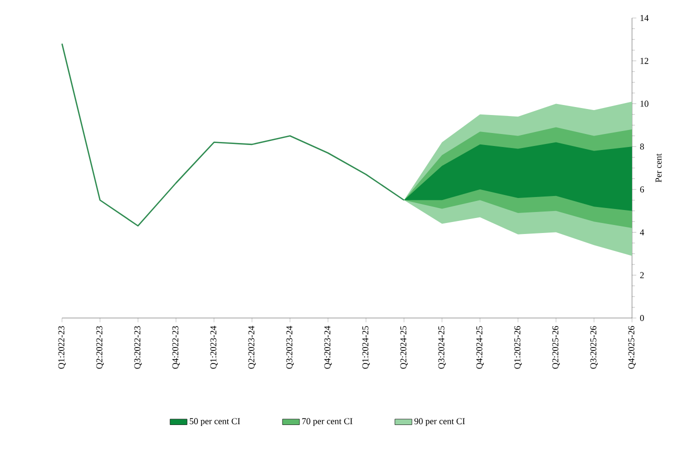  What do you see at coordinates (644, 61) in the screenshot?
I see `y-tick-label: 12` at bounding box center [644, 61].